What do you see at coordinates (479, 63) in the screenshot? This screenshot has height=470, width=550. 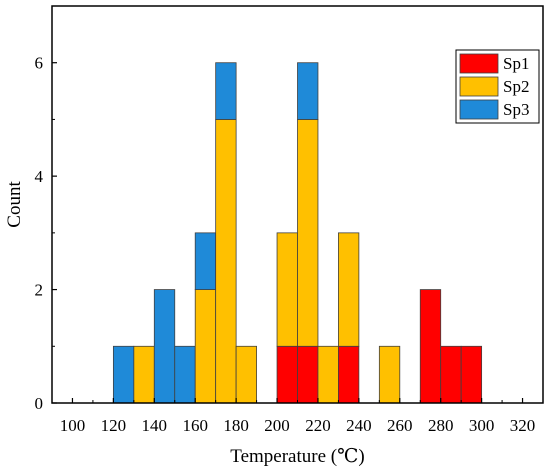 I see `legend-swatch-sp1` at bounding box center [479, 63].